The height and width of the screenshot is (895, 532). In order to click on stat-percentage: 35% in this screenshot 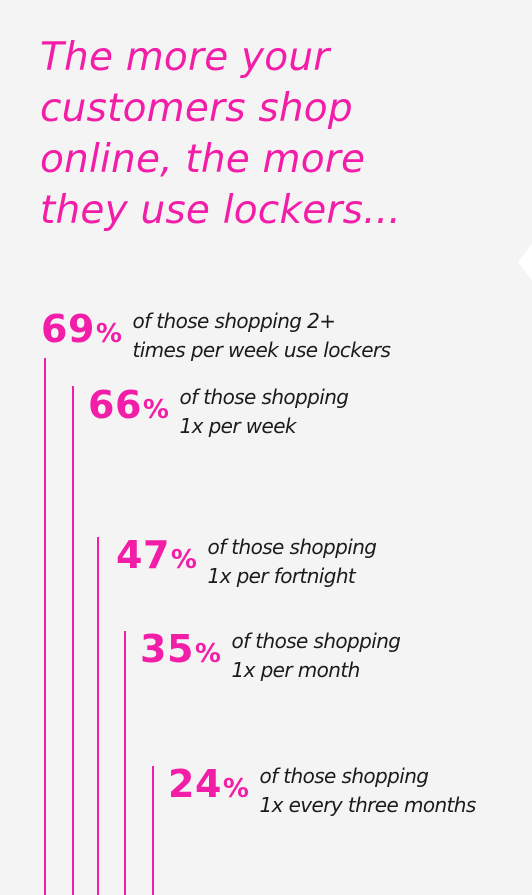, I will do `click(180, 649)`.